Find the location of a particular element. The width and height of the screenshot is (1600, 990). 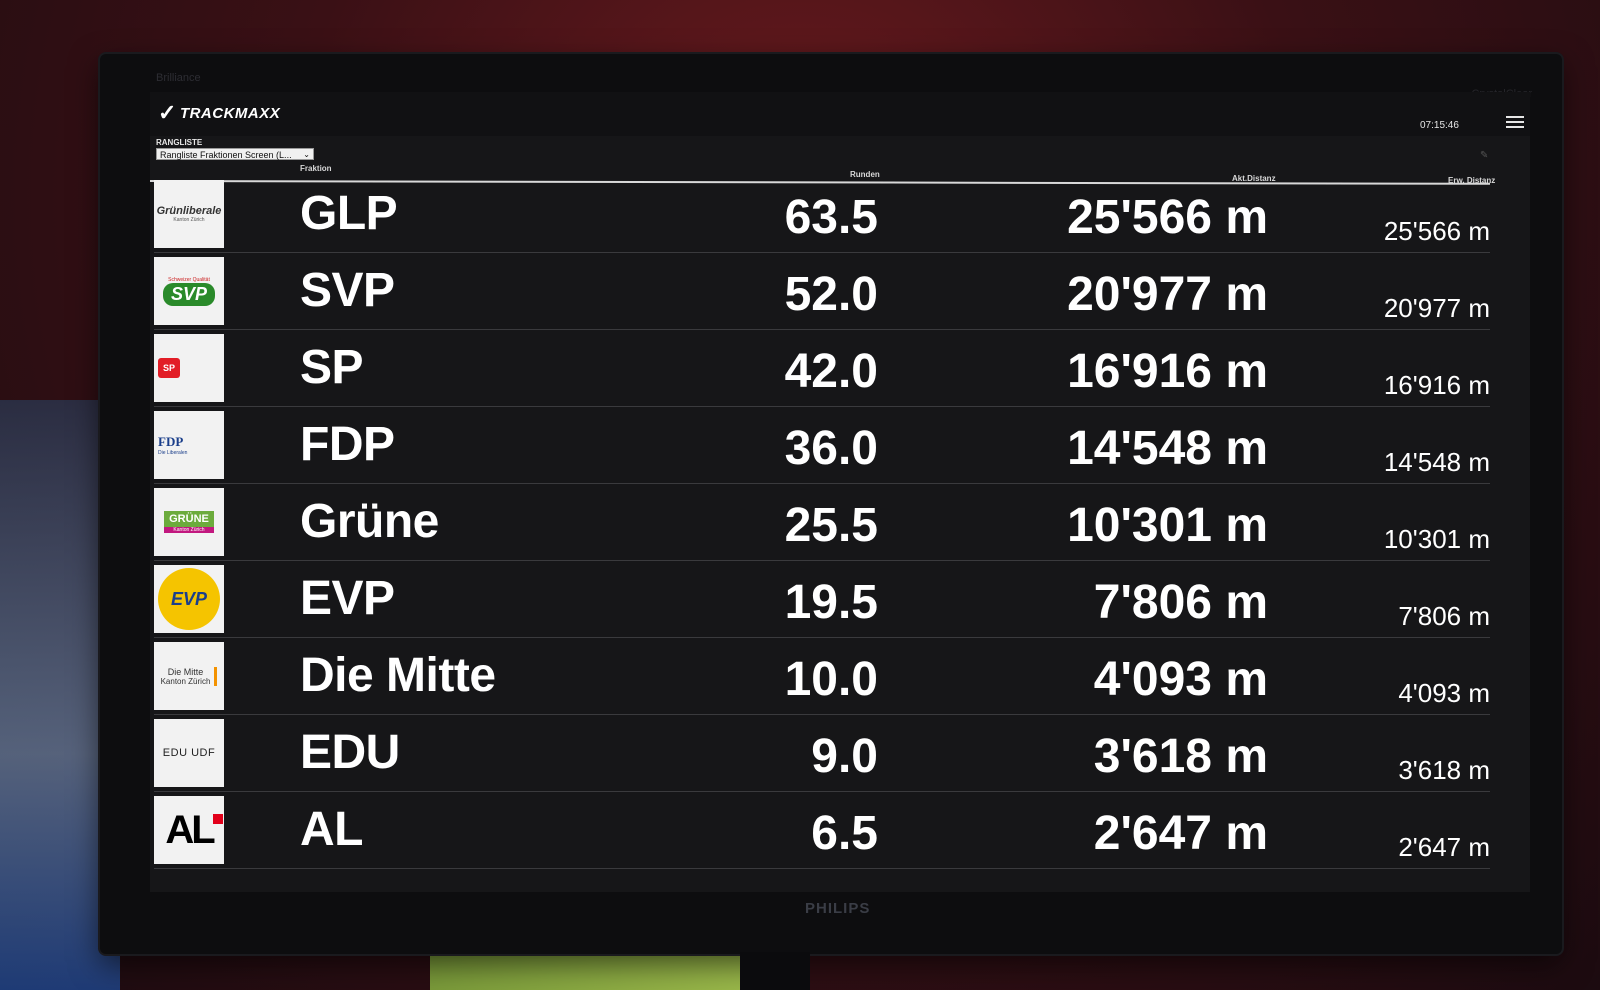

app-logo: ✓ TRACKMAXX is located at coordinates (219, 113).